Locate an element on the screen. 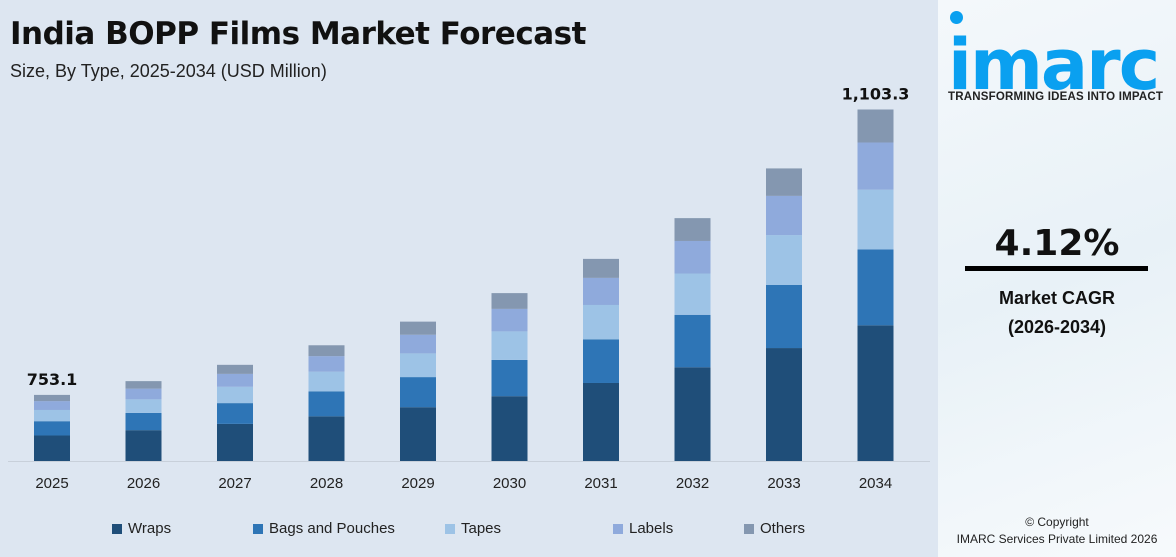  bar-segment-others-2030 is located at coordinates (509, 301).